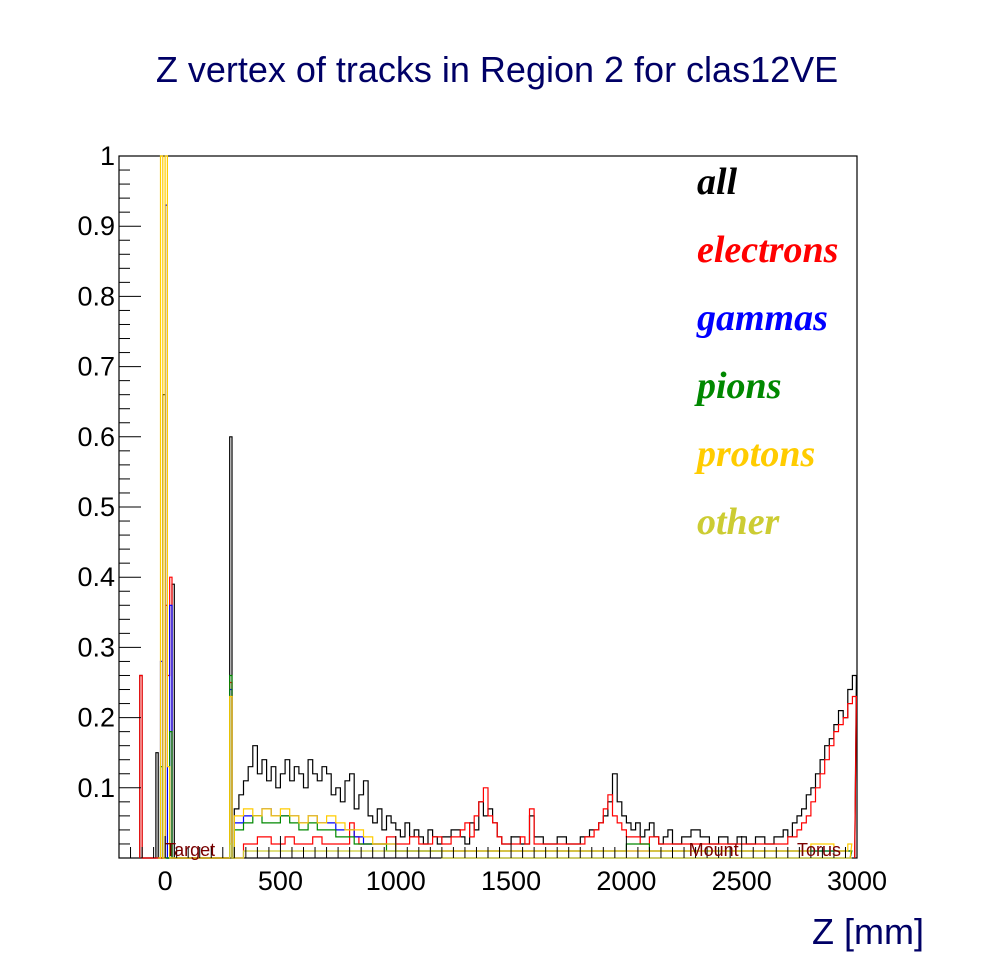  I want to click on legend-item-pions: pions, so click(737, 386).